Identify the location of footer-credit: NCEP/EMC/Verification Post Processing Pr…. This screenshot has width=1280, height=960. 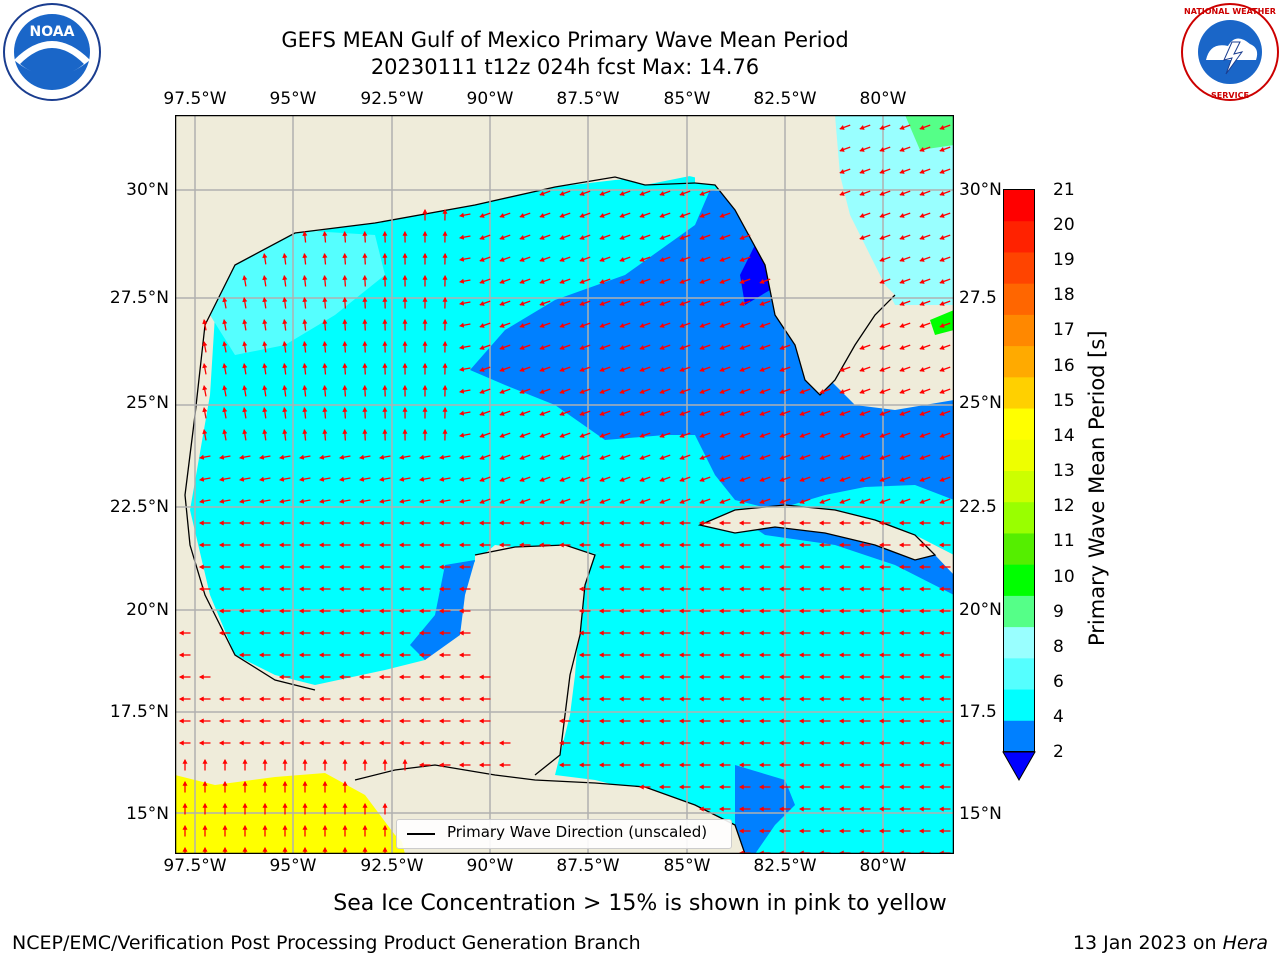
(326, 943).